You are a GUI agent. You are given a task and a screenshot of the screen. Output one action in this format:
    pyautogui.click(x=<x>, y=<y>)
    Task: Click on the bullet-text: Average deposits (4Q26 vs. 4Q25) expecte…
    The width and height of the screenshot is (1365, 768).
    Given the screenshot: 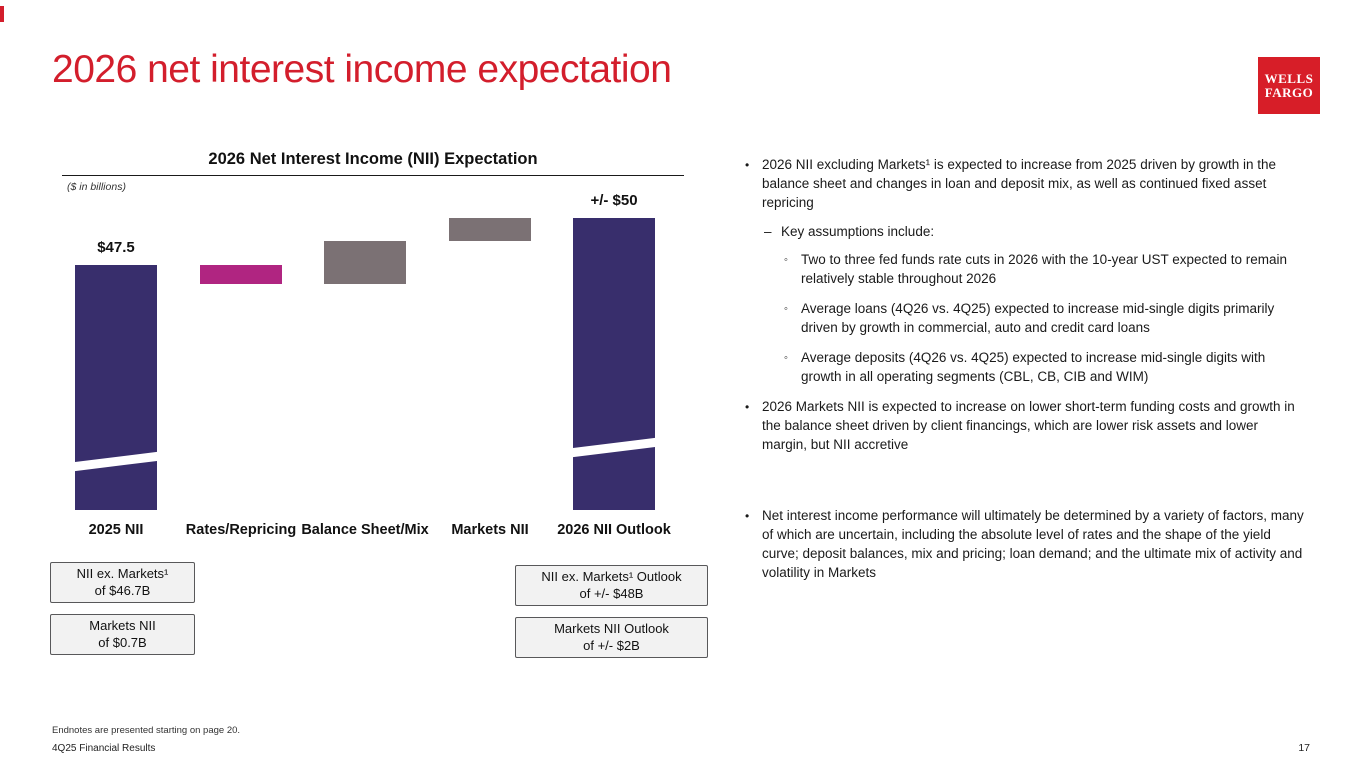 What is the action you would take?
    pyautogui.click(x=1033, y=367)
    